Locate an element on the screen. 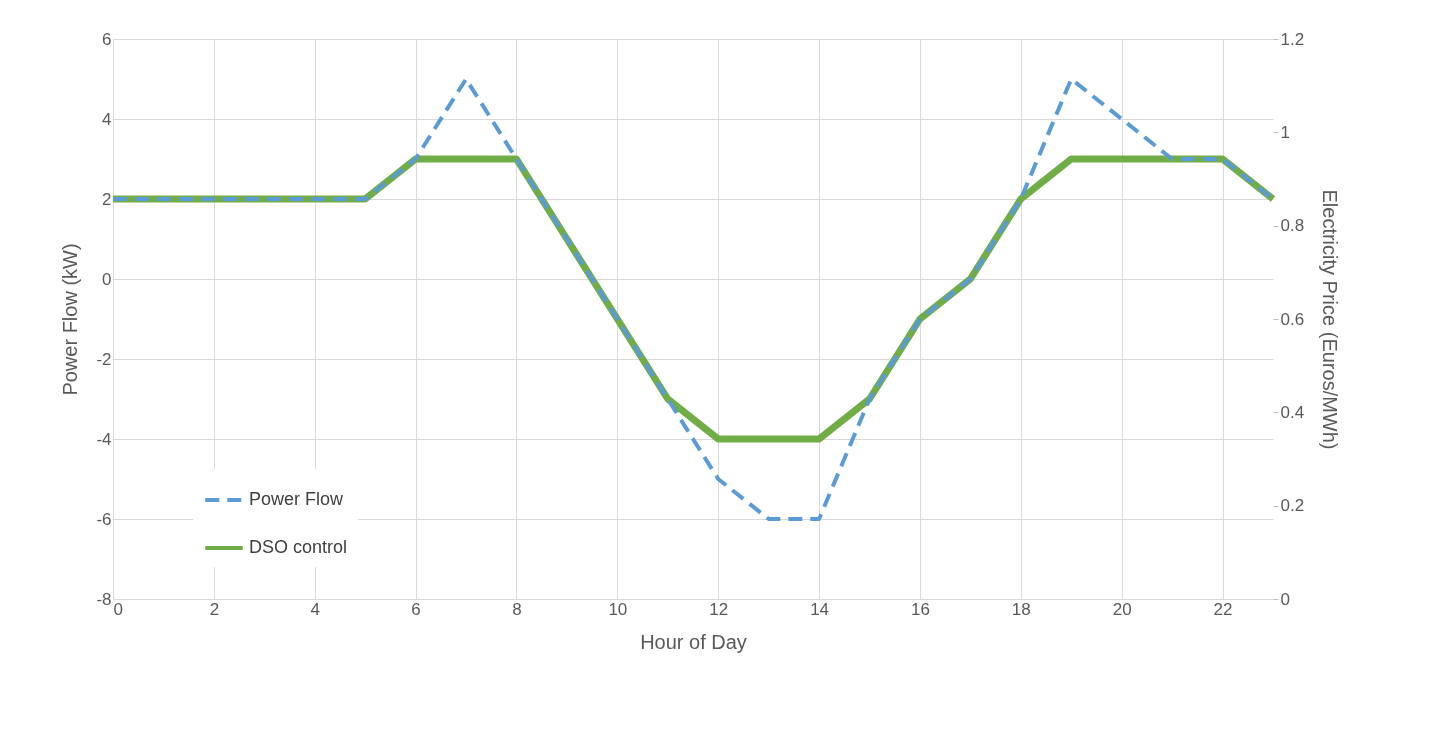 This screenshot has height=754, width=1437. x-tick-label: 10 is located at coordinates (618, 609).